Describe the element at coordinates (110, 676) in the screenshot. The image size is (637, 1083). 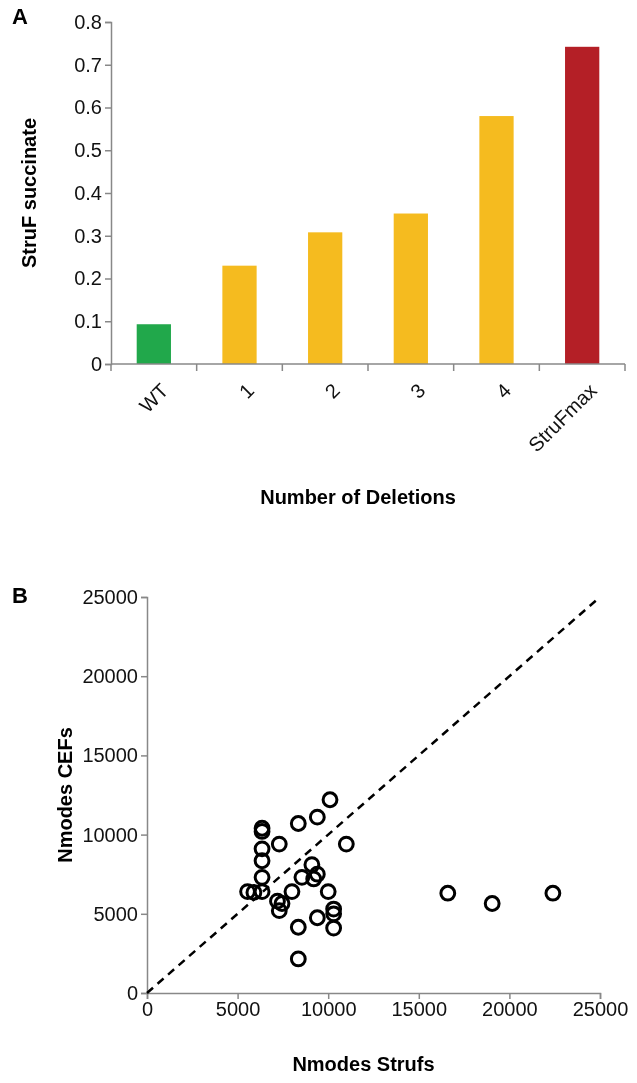
I see `y-tick-label: 20000` at that location.